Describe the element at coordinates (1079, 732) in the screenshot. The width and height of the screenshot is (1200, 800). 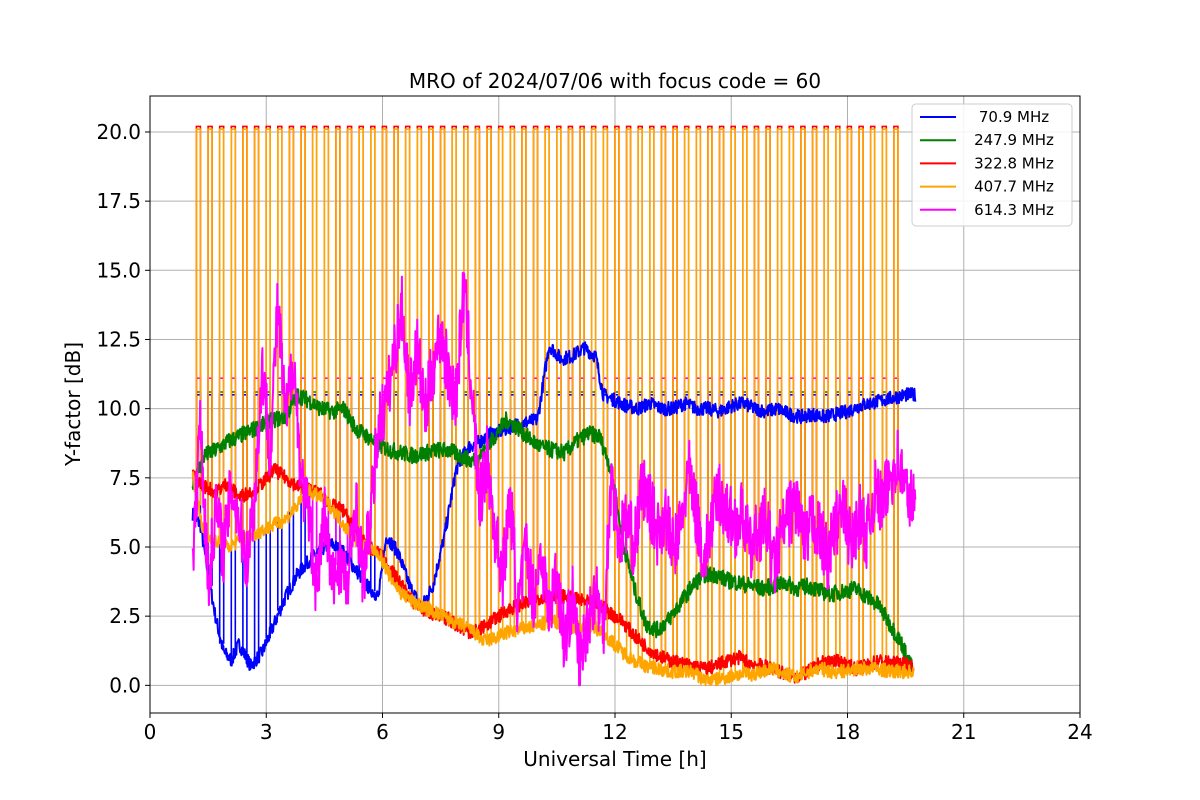
I see `x-tick-label: 24` at that location.